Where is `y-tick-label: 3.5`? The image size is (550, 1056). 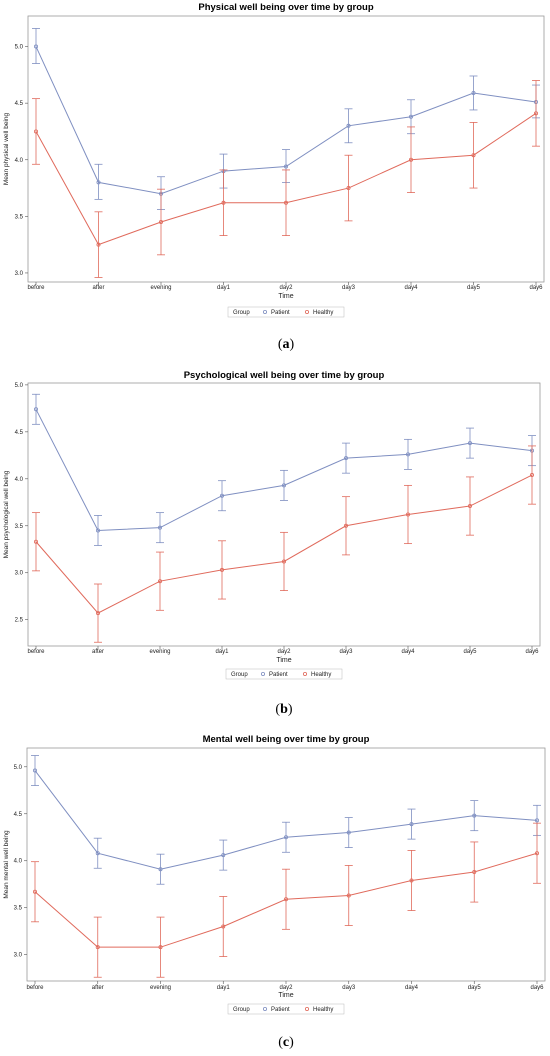 y-tick-label: 3.5 is located at coordinates (18, 909).